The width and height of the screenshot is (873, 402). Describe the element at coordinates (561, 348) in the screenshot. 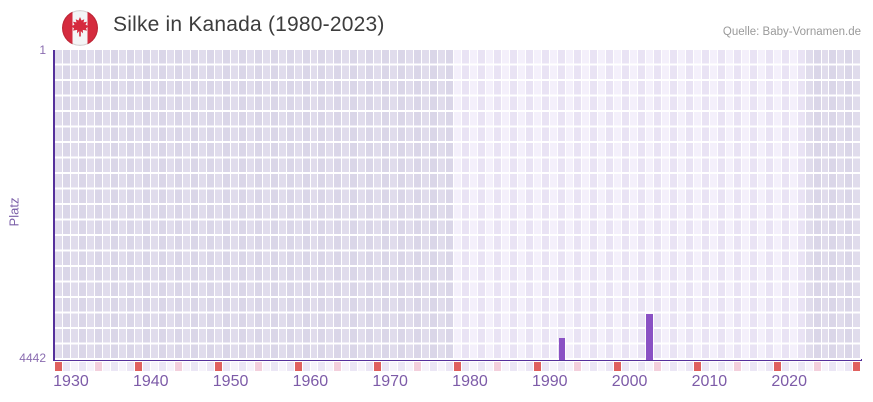

I see `rank-bar-1991` at that location.